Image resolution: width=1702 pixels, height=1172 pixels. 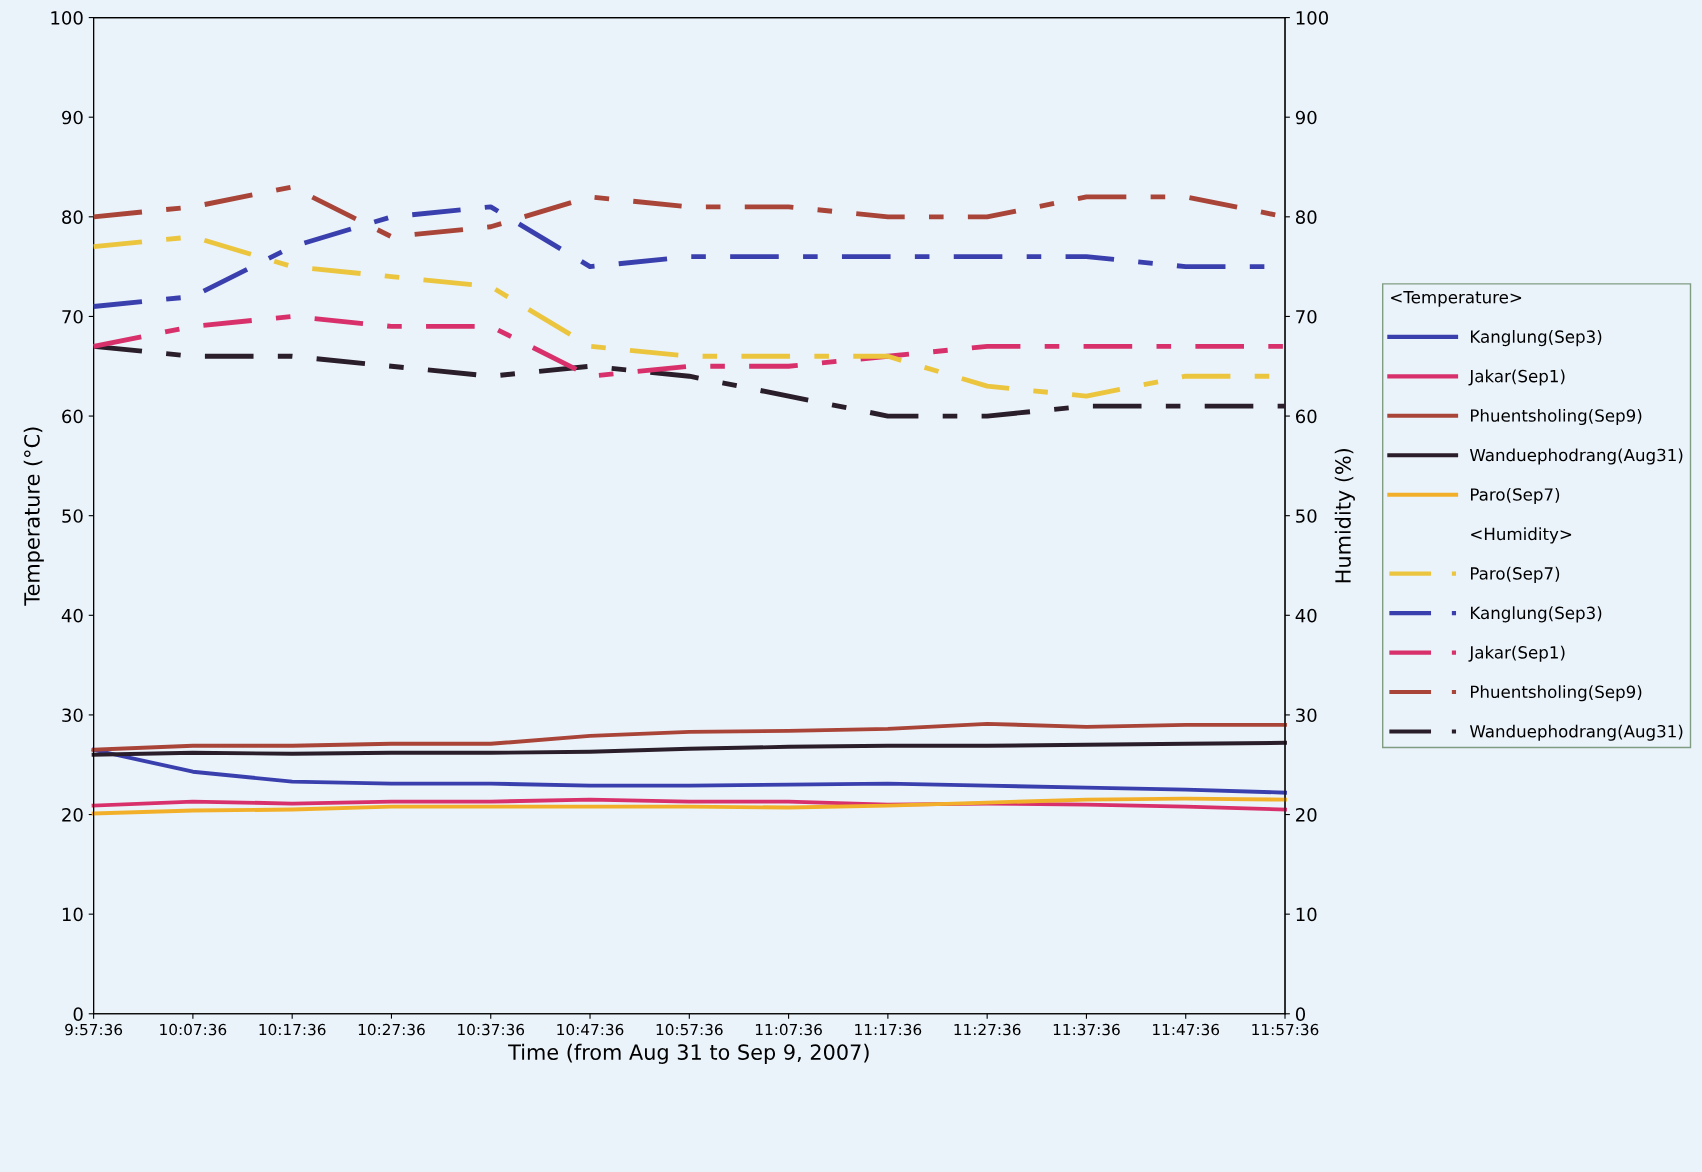 What do you see at coordinates (1521, 535) in the screenshot?
I see `text: <Humidity>` at bounding box center [1521, 535].